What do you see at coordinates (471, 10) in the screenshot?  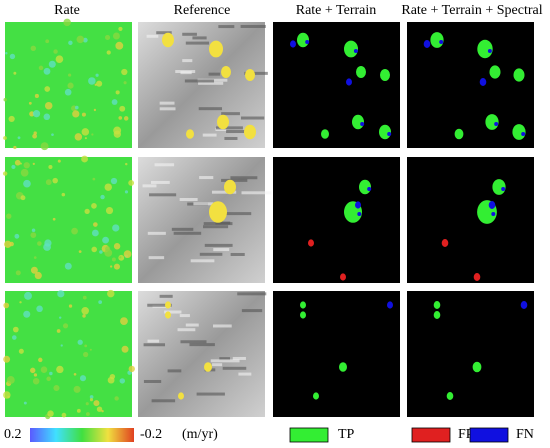 I see `column-title: Rate + Terrain + Spectral` at bounding box center [471, 10].